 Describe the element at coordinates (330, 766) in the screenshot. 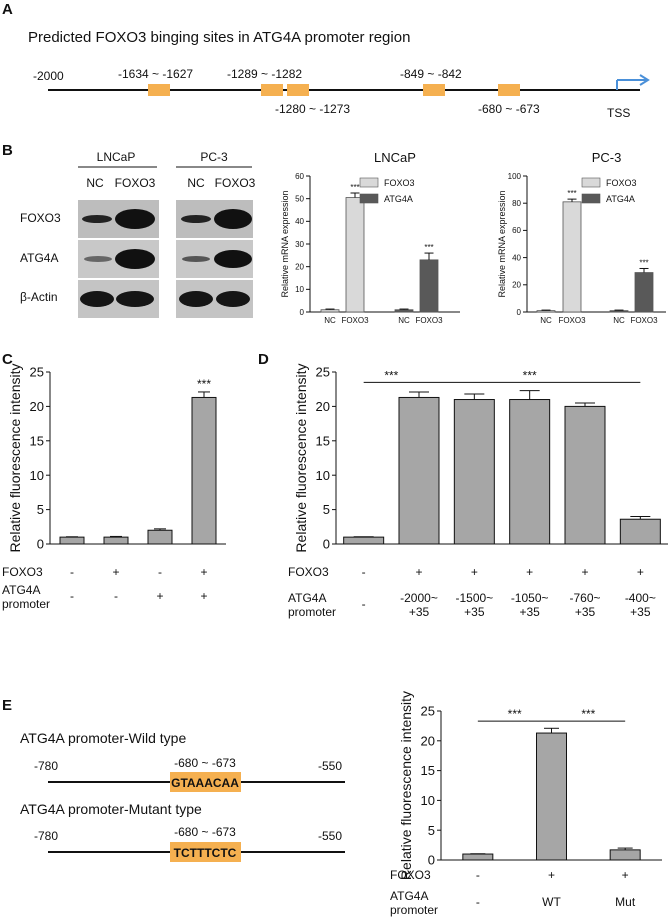

I see `wild-type-right-label: -550` at that location.